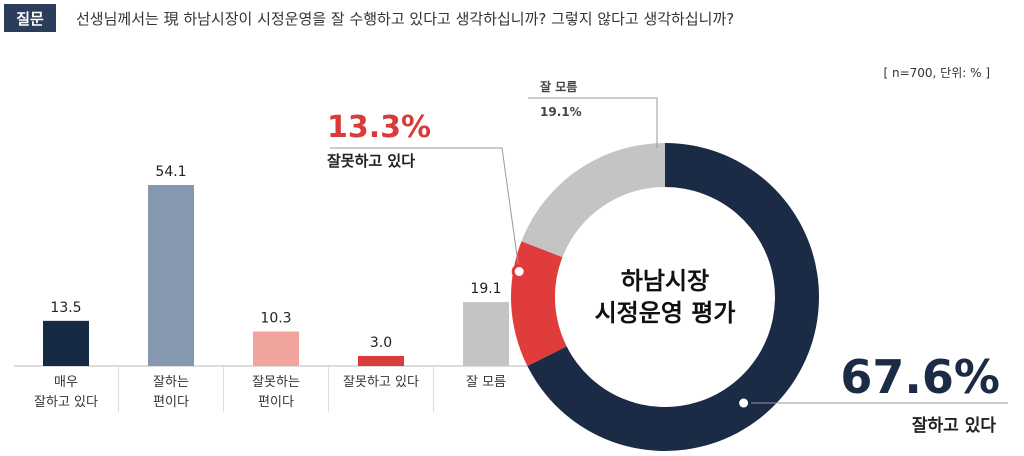  Describe the element at coordinates (381, 343) in the screenshot. I see `bar-value-label-4: 3.0` at that location.